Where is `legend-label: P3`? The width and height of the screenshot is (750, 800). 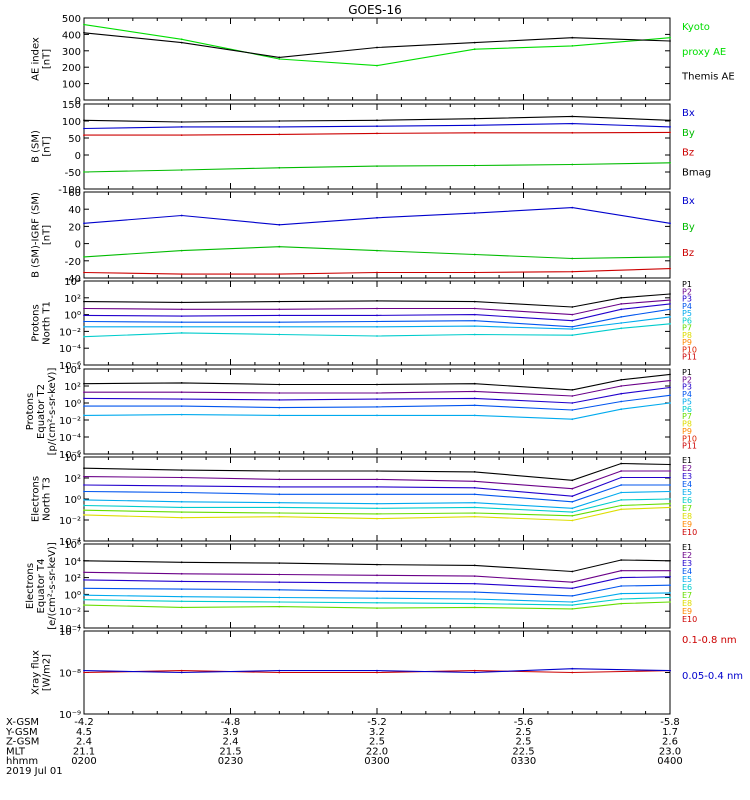
legend-label: P3 is located at coordinates (687, 387).